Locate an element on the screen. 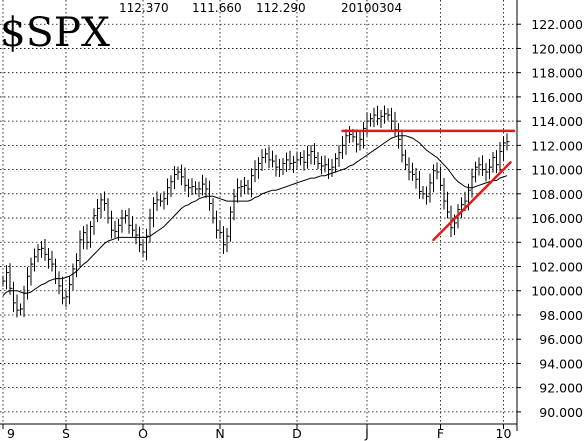 Image resolution: width=588 pixels, height=441 pixels. x-tick-label: F is located at coordinates (440, 433).